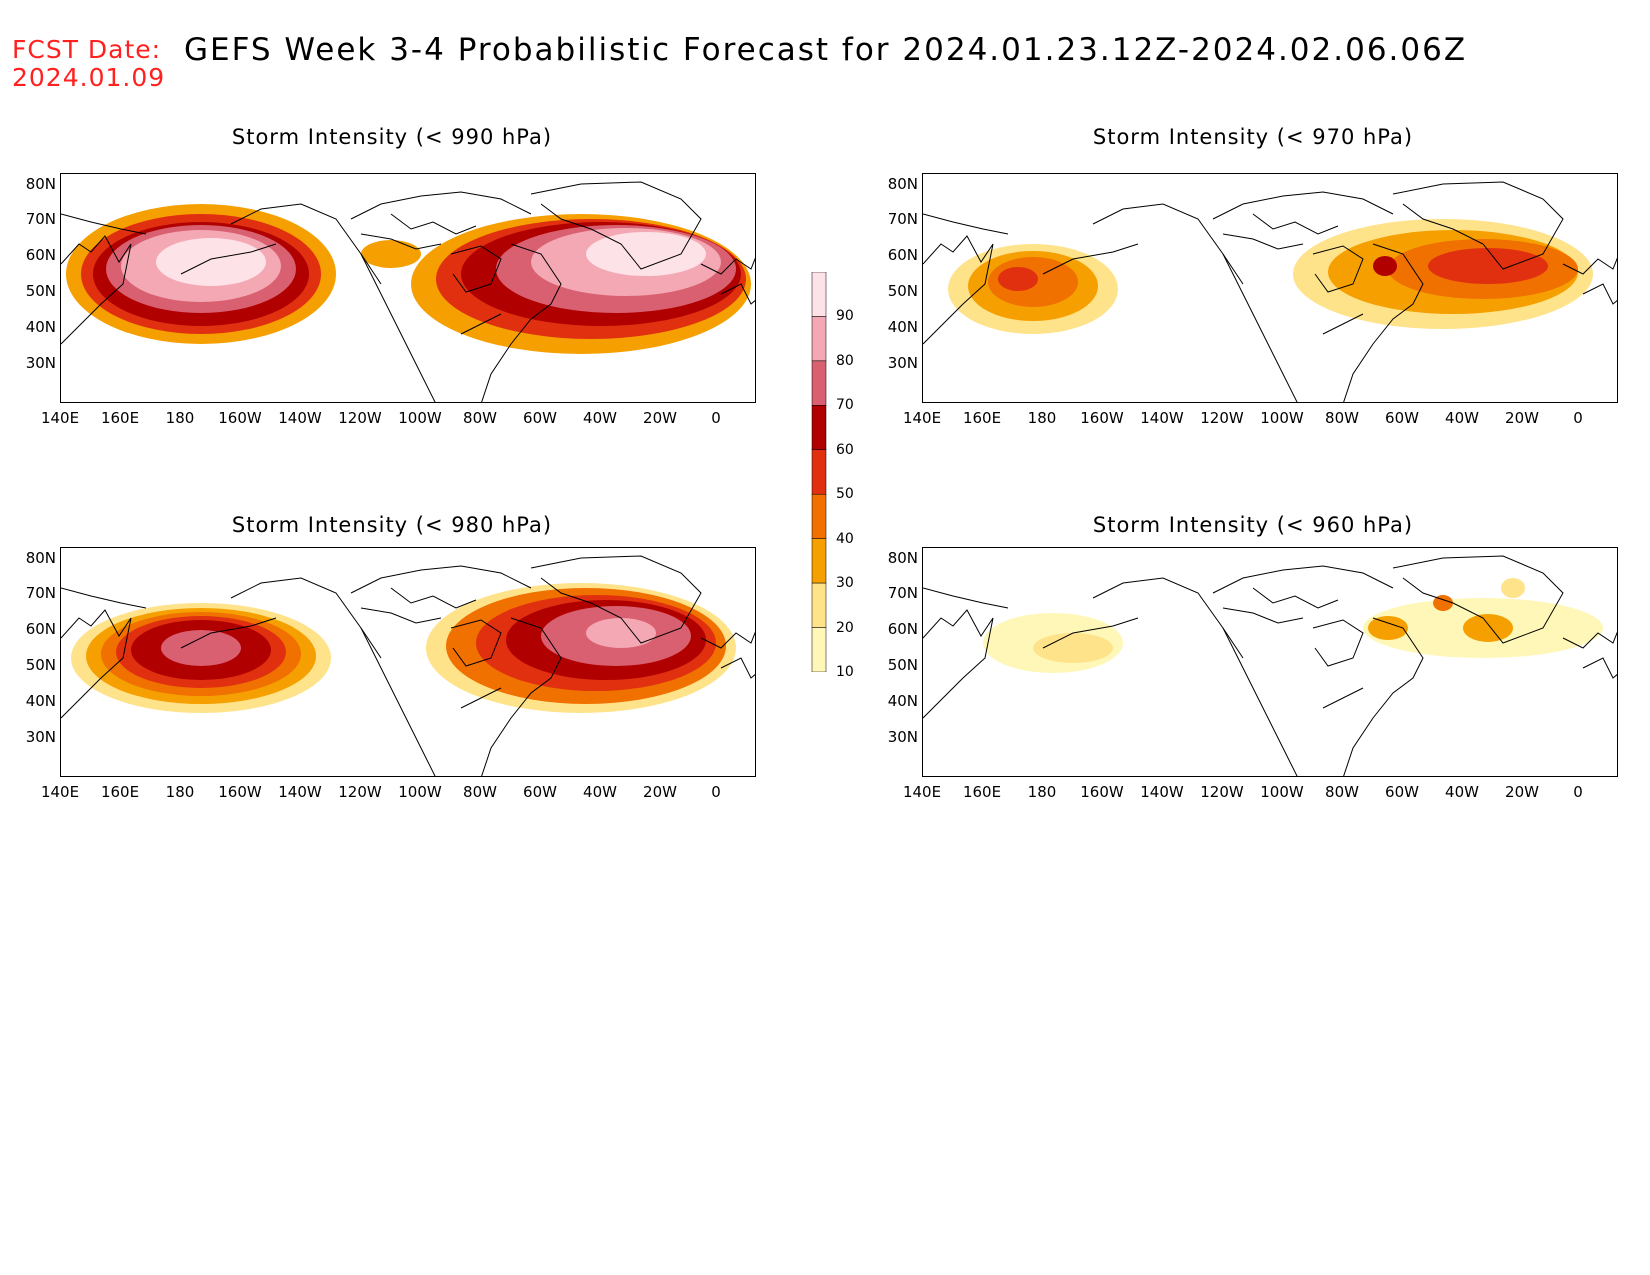 The height and width of the screenshot is (1275, 1650). What do you see at coordinates (845, 583) in the screenshot?
I see `colorbar-level-label: 30` at bounding box center [845, 583].